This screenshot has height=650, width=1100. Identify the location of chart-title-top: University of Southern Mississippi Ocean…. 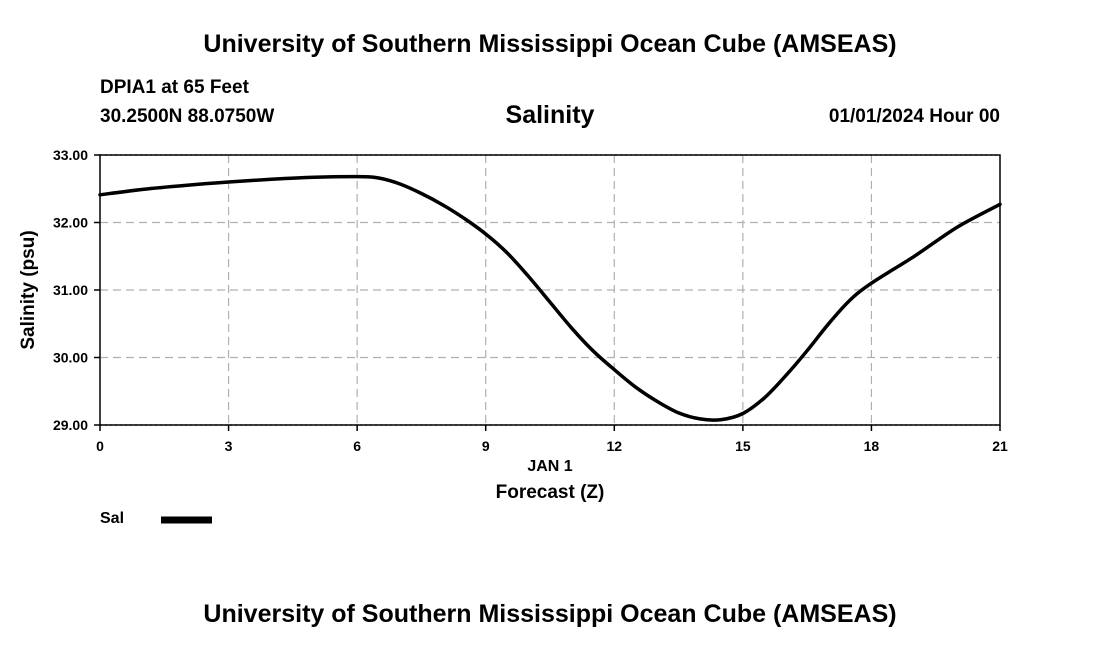
(550, 44).